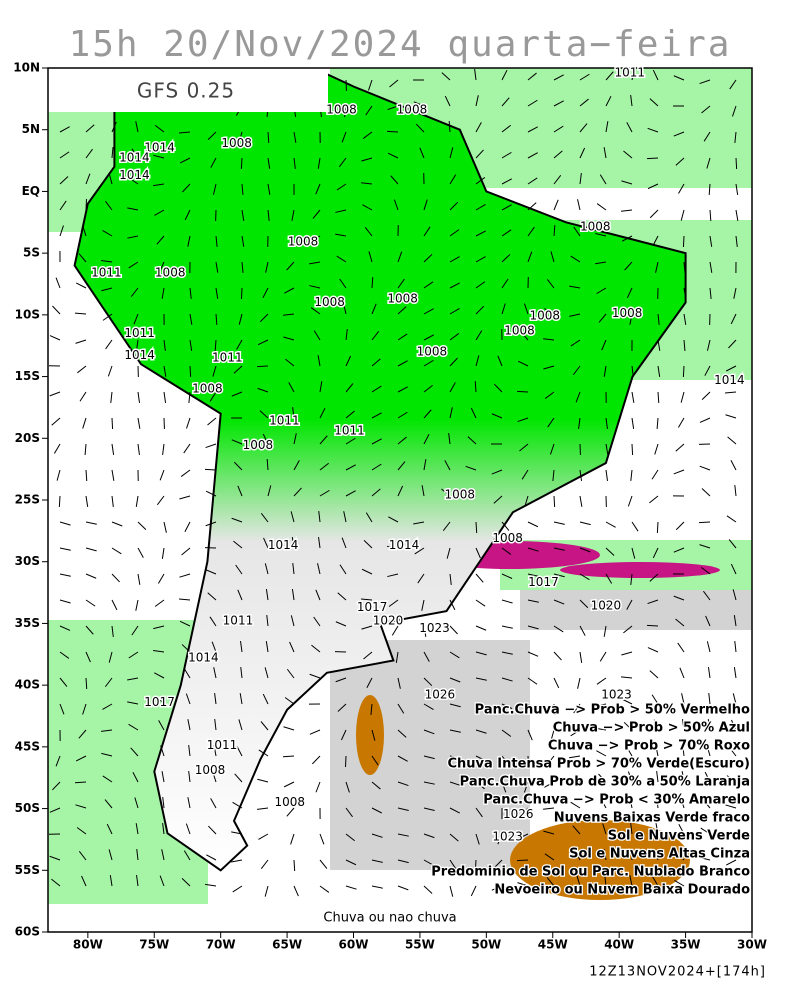 The width and height of the screenshot is (800, 1004). I want to click on legend-entry: Chuva −> Prob > 50% Azul, so click(651, 728).